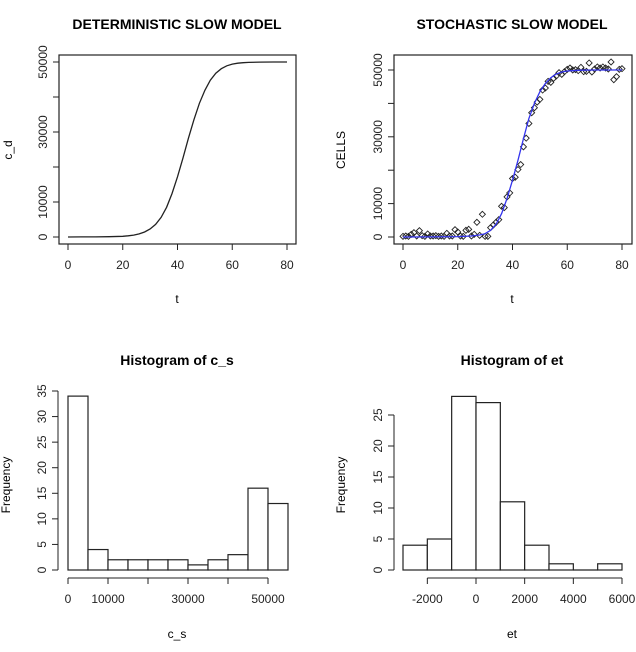 The height and width of the screenshot is (652, 636). Describe the element at coordinates (512, 153) in the screenshot. I see `fit-line` at that location.